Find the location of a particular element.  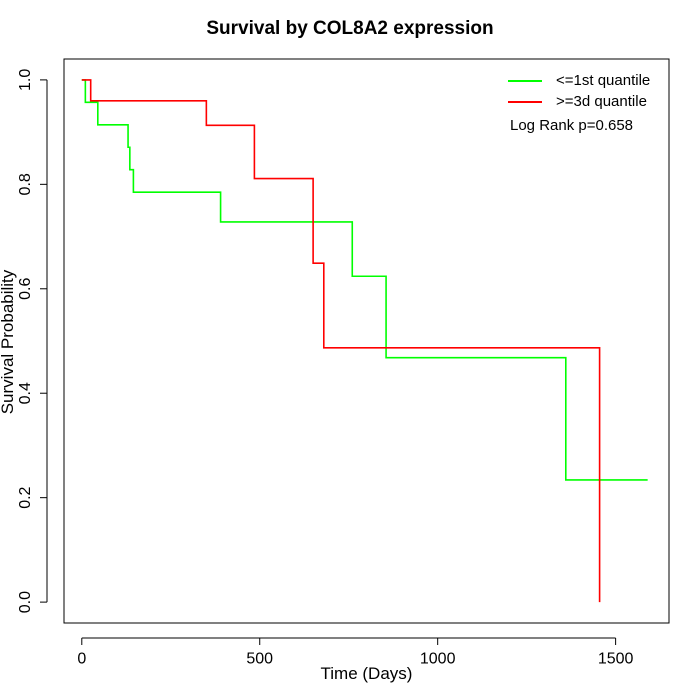

x-axis-label: Time (Days) is located at coordinates (366, 673).